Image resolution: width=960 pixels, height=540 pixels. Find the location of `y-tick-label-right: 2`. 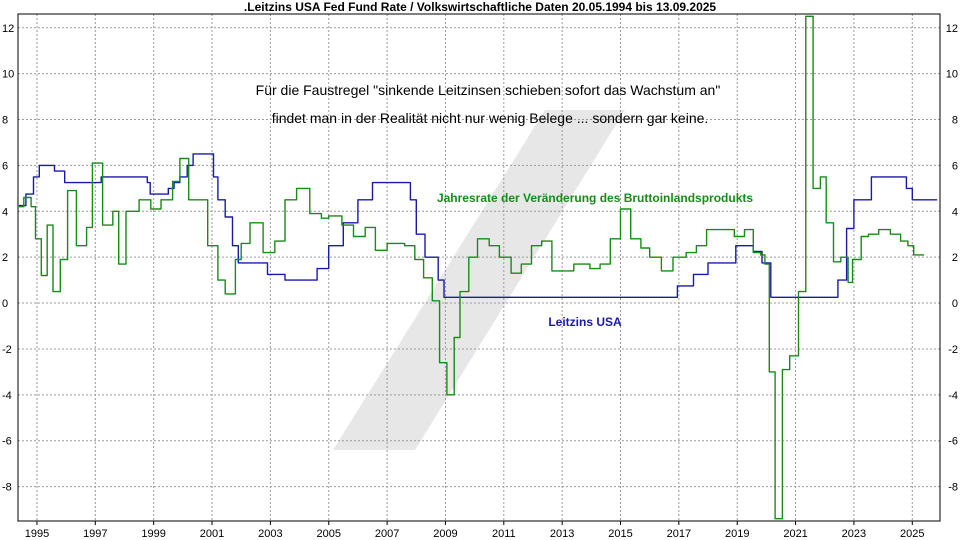

y-tick-label-right: 2 is located at coordinates (955, 258).